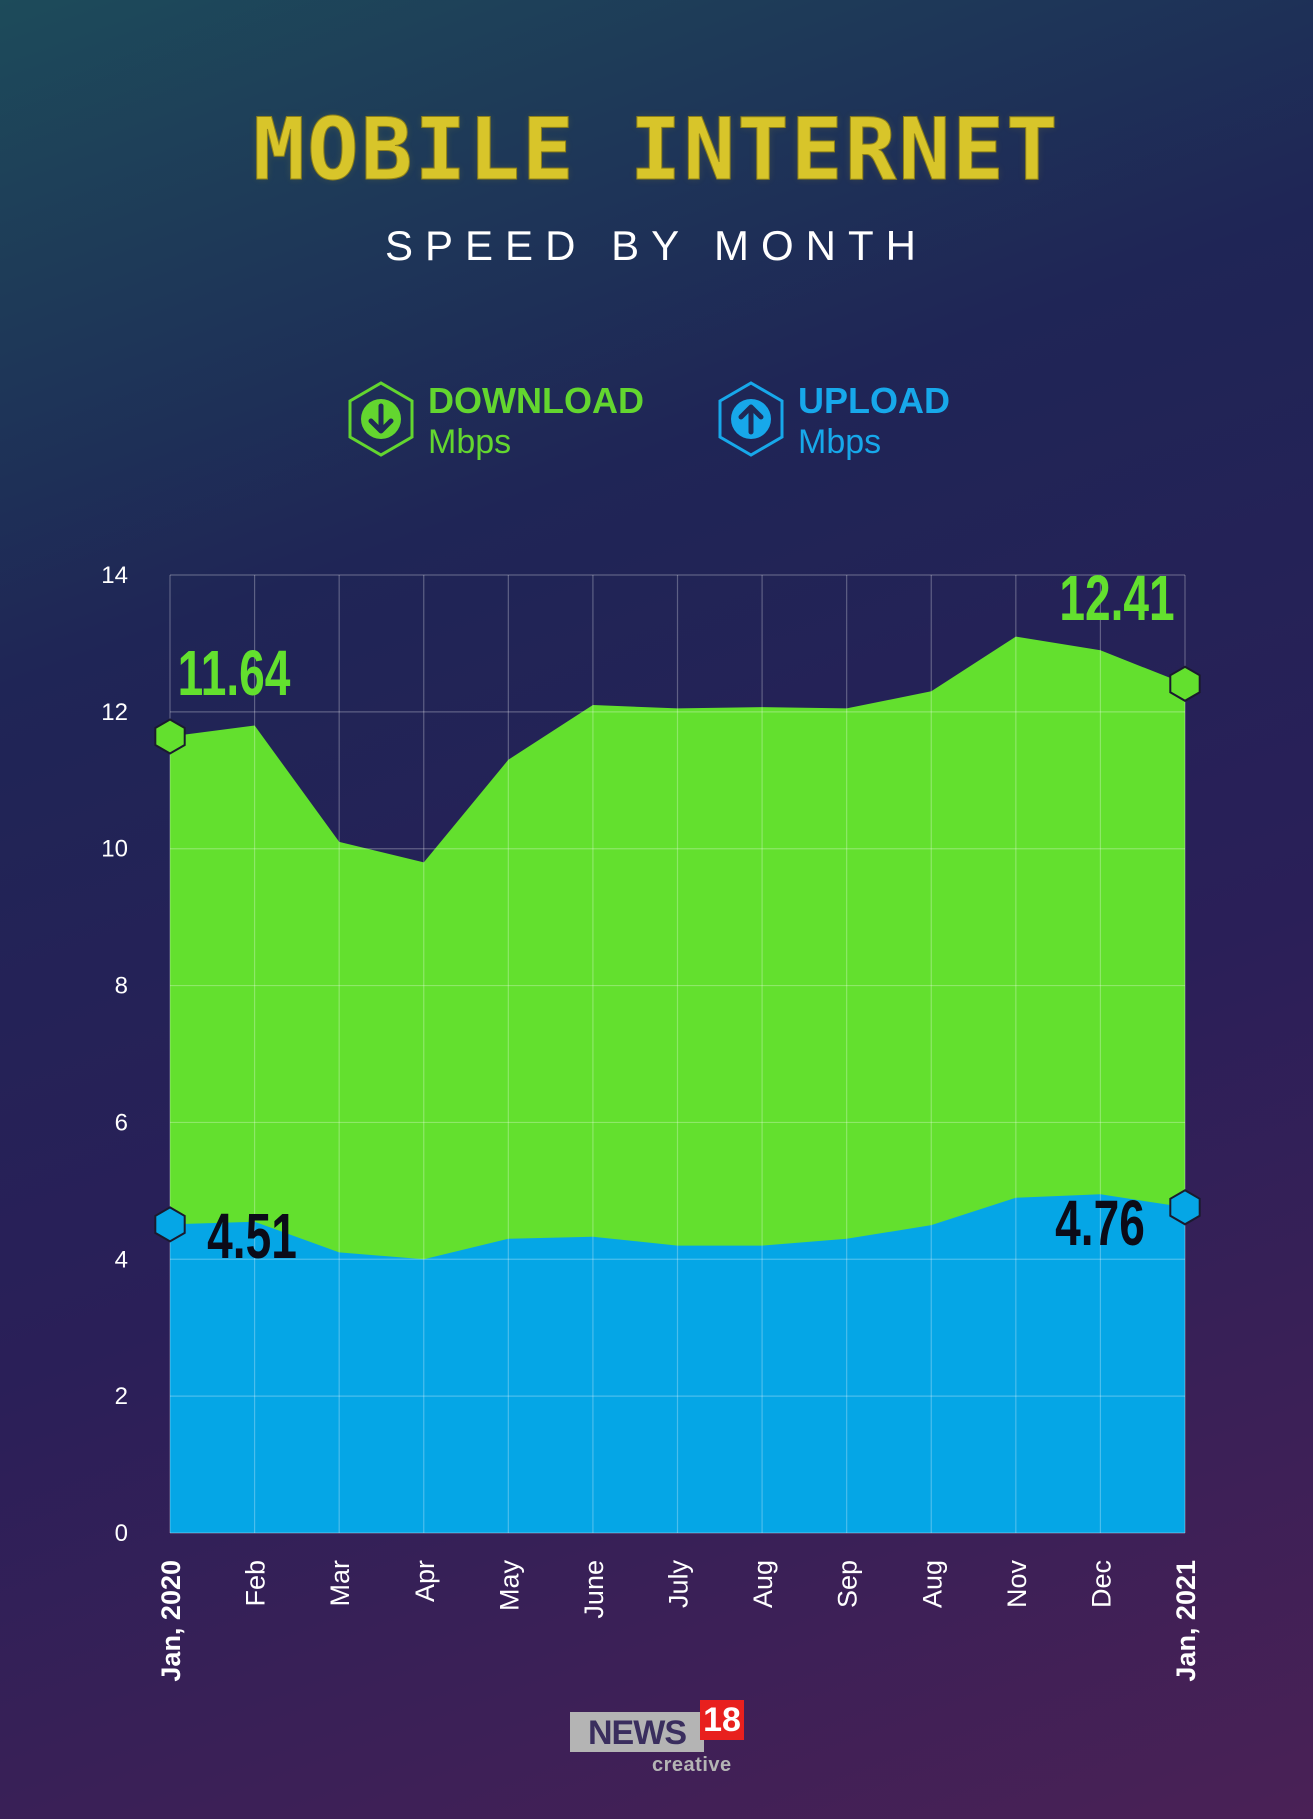 This screenshot has height=1819, width=1313. Describe the element at coordinates (114, 849) in the screenshot. I see `y-tick-label: 10` at that location.